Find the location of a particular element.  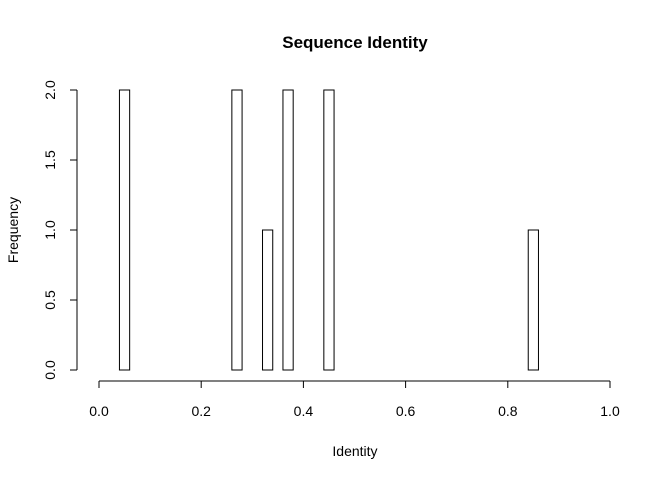

x-tick-label: 0.6 is located at coordinates (406, 411).